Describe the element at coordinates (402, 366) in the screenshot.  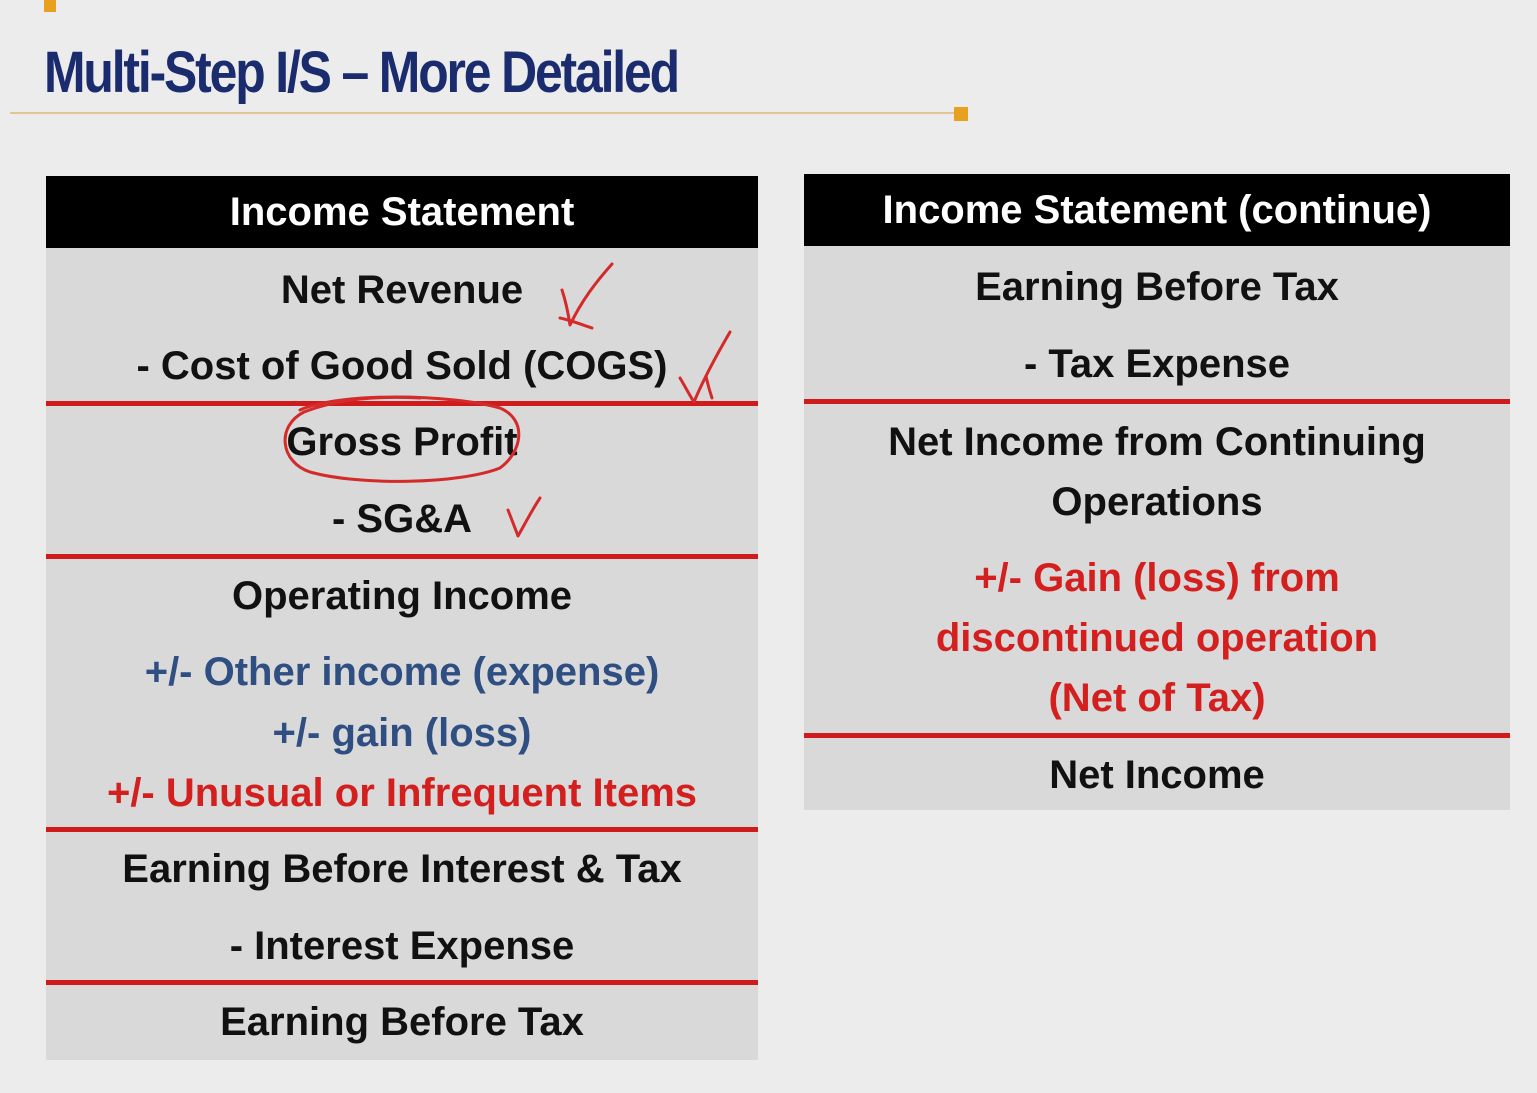
I see `row-cogs: - Cost of Good Sold (COGS)` at that location.